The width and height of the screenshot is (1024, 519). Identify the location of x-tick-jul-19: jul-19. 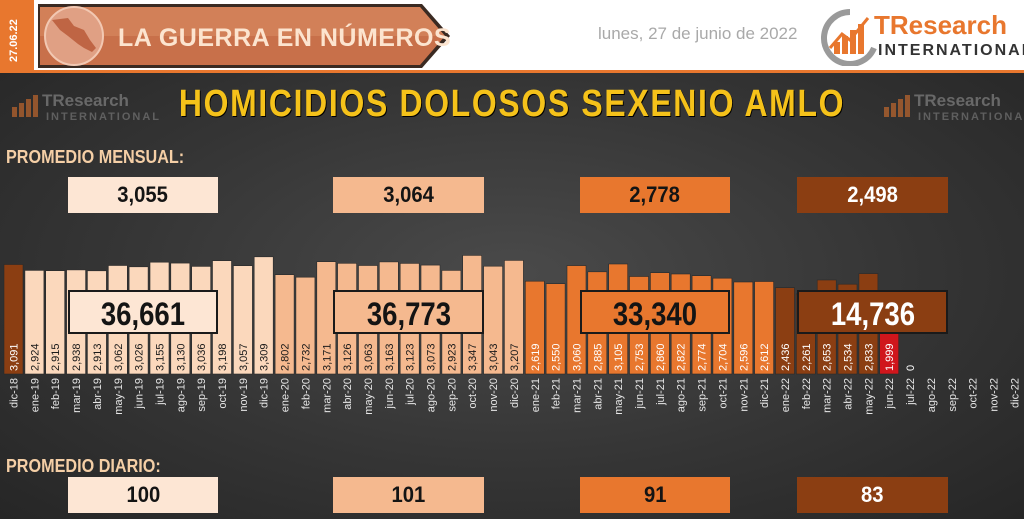
(161, 392).